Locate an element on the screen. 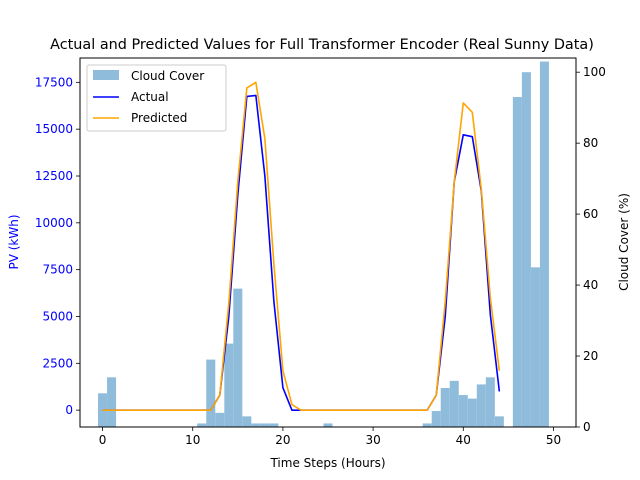  y-right-tick-label: 60 is located at coordinates (590, 214).